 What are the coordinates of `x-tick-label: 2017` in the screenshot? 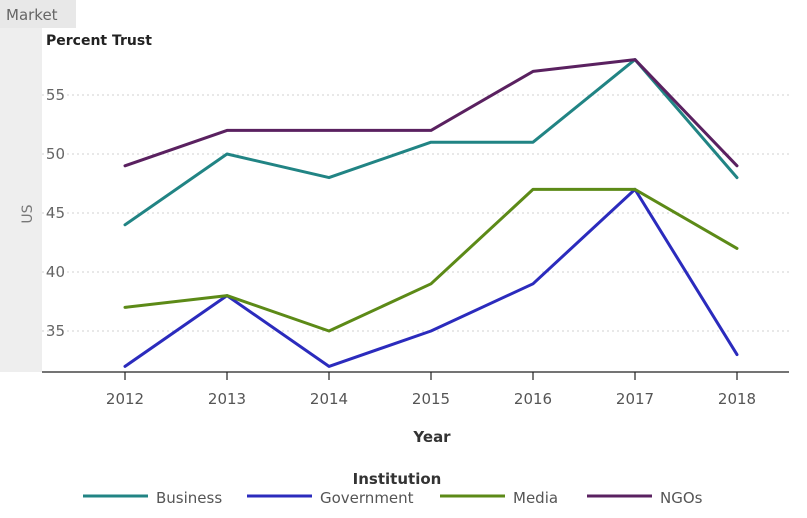 It's located at (635, 399).